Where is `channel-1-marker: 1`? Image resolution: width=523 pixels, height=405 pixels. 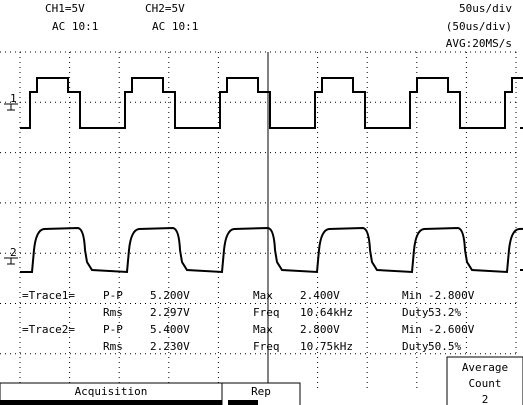
channel-1-marker: 1 is located at coordinates (13, 98).